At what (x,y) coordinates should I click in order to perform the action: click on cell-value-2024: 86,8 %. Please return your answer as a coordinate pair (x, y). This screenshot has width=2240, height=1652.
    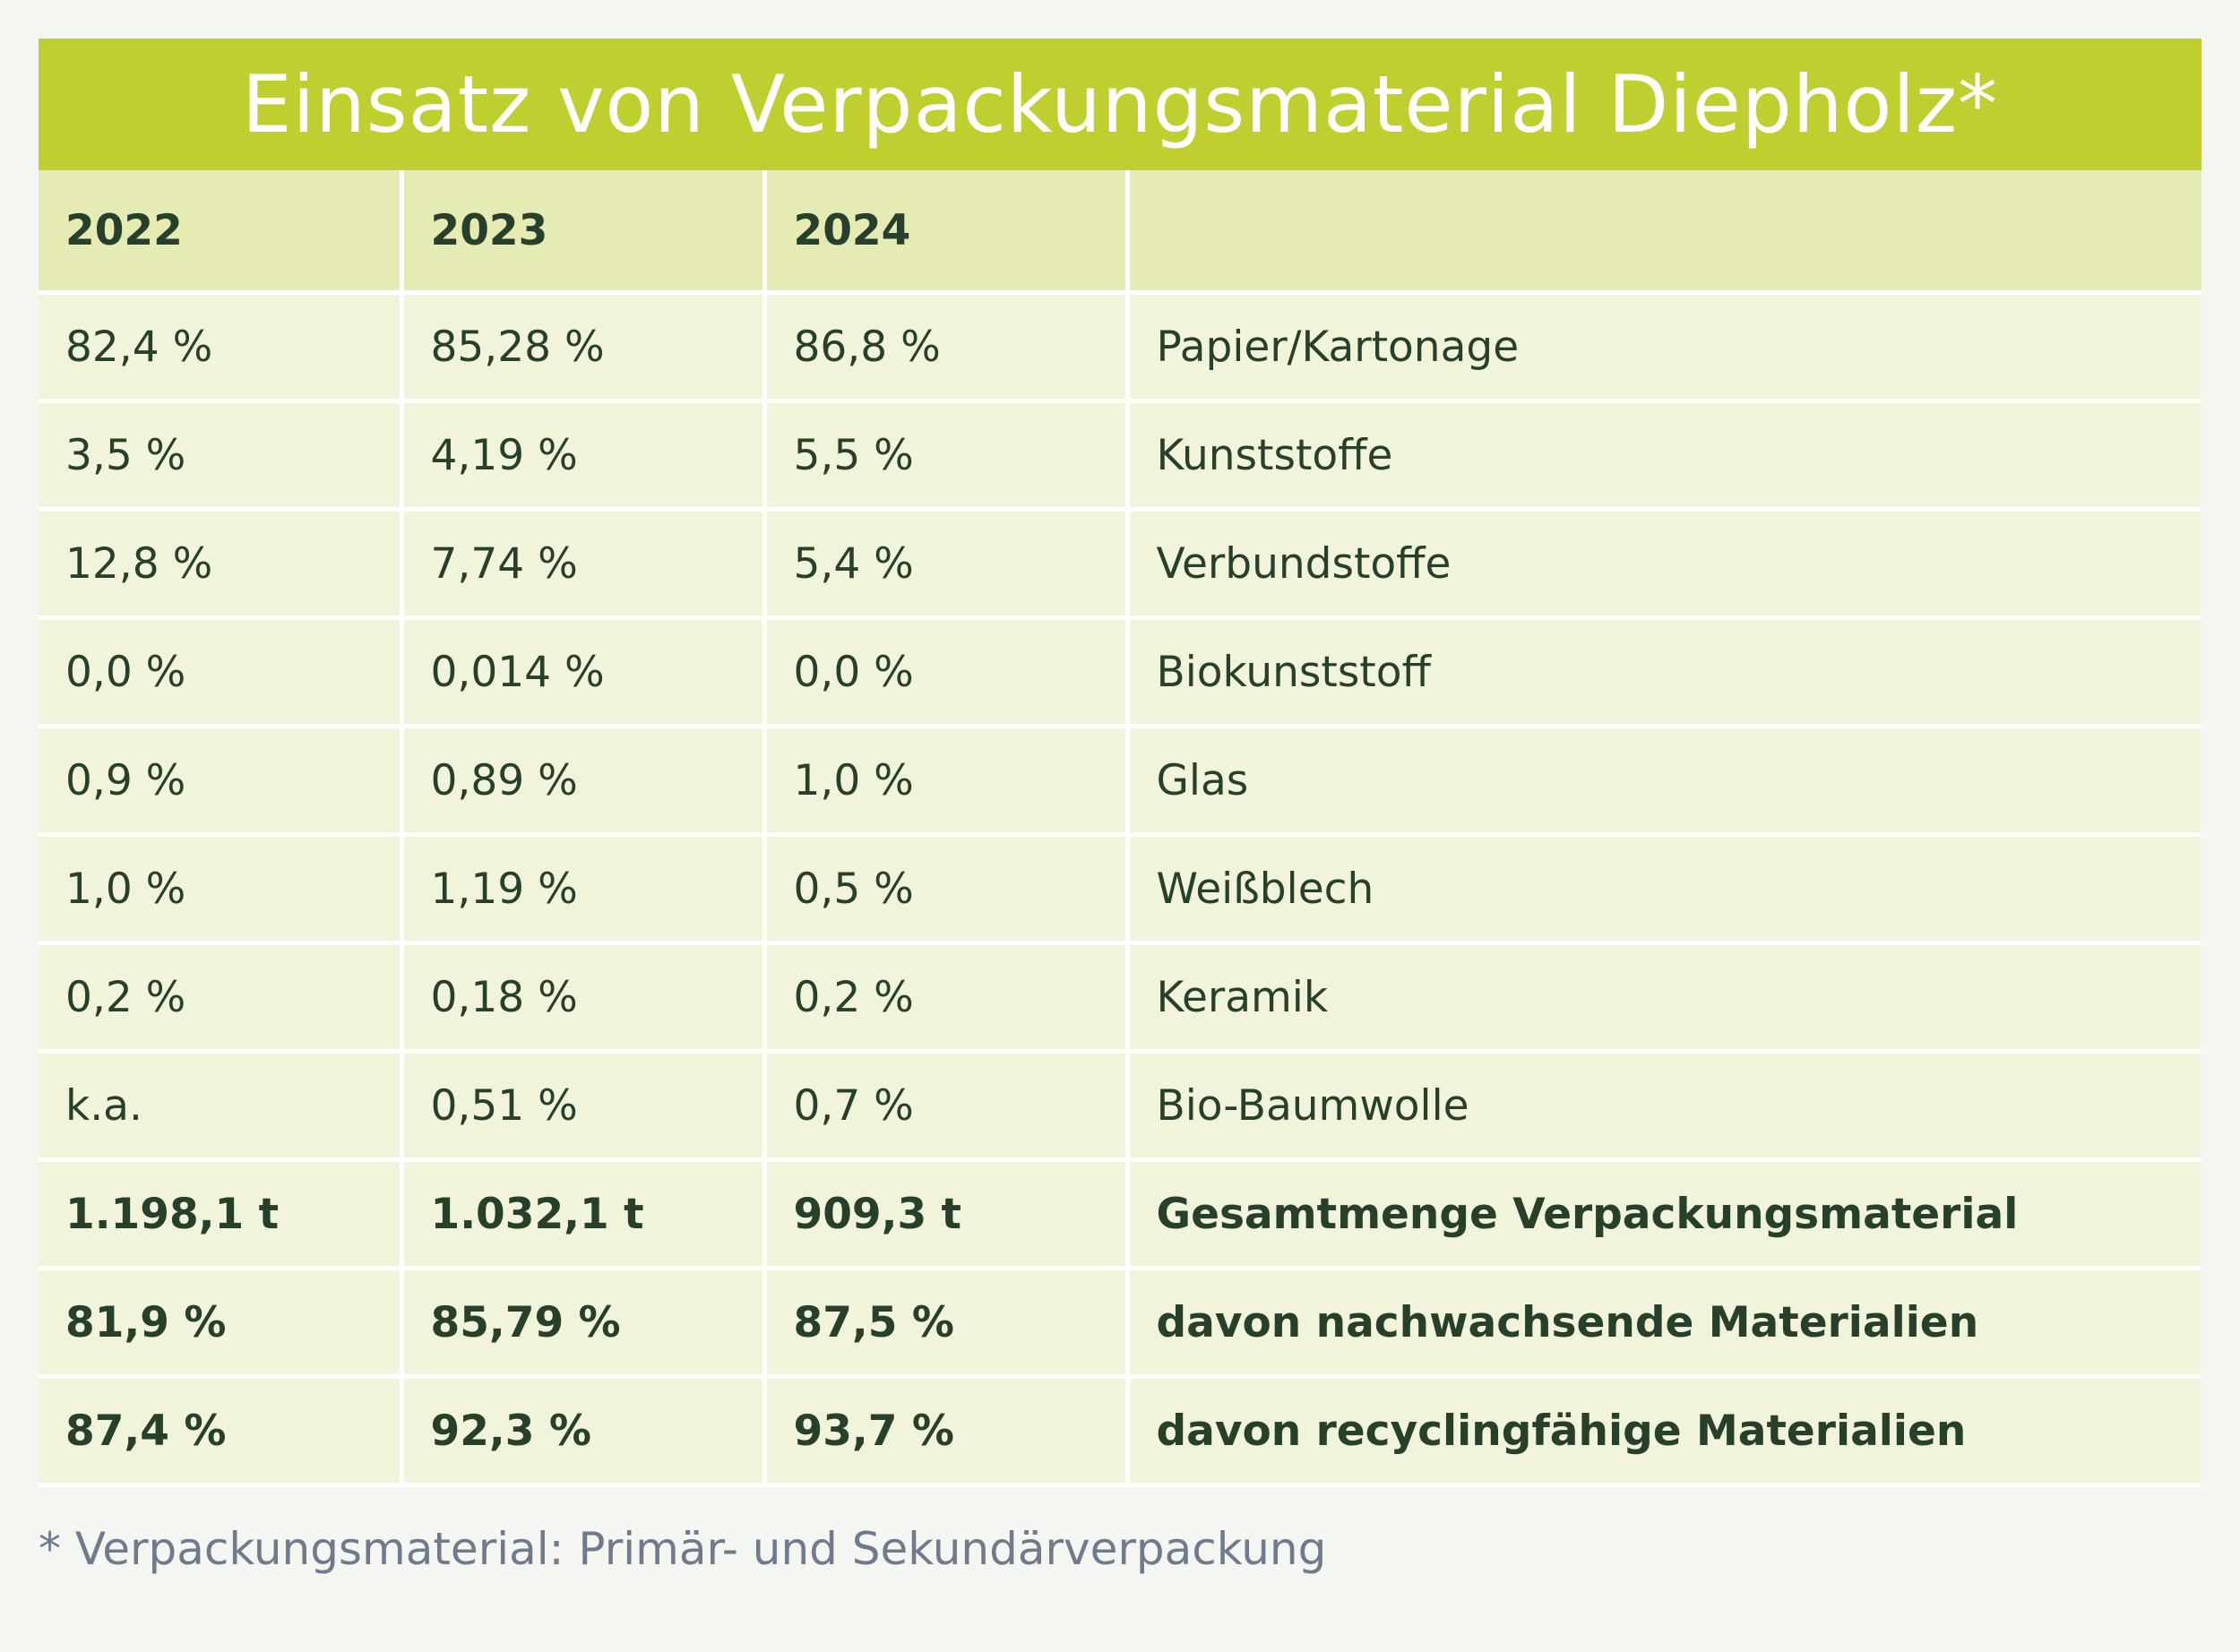
    Looking at the image, I should click on (947, 347).